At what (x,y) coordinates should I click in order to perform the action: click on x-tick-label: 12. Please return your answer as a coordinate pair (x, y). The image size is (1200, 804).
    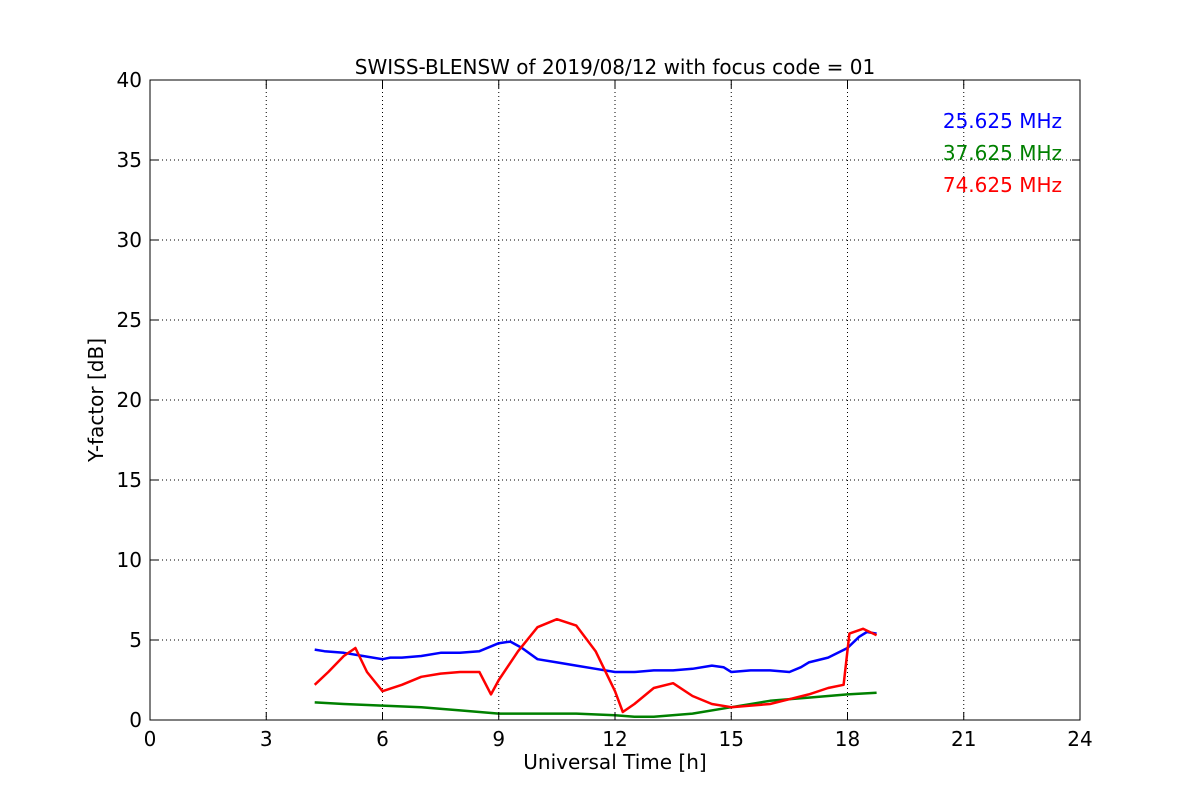
    Looking at the image, I should click on (614, 739).